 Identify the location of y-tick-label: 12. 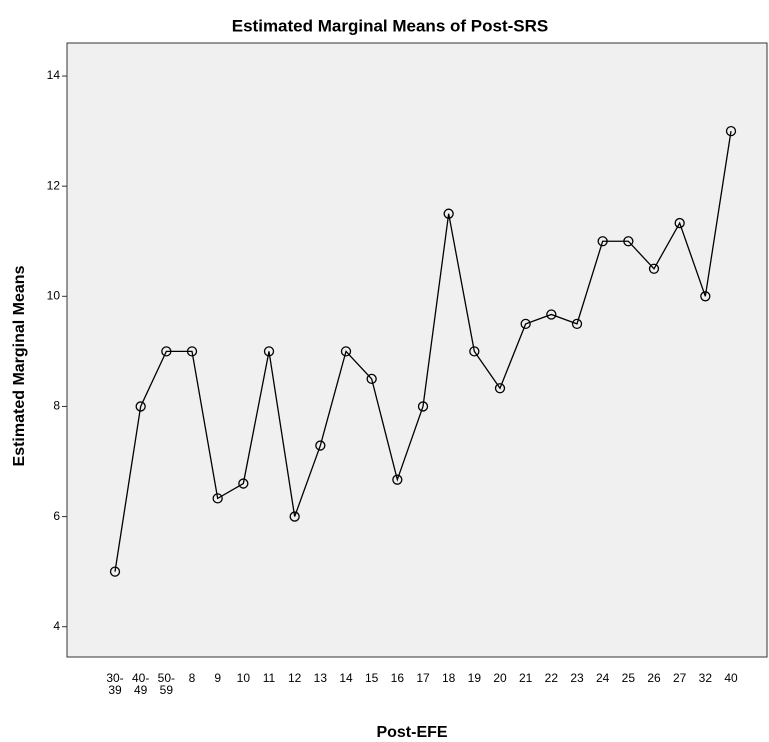
(54, 185).